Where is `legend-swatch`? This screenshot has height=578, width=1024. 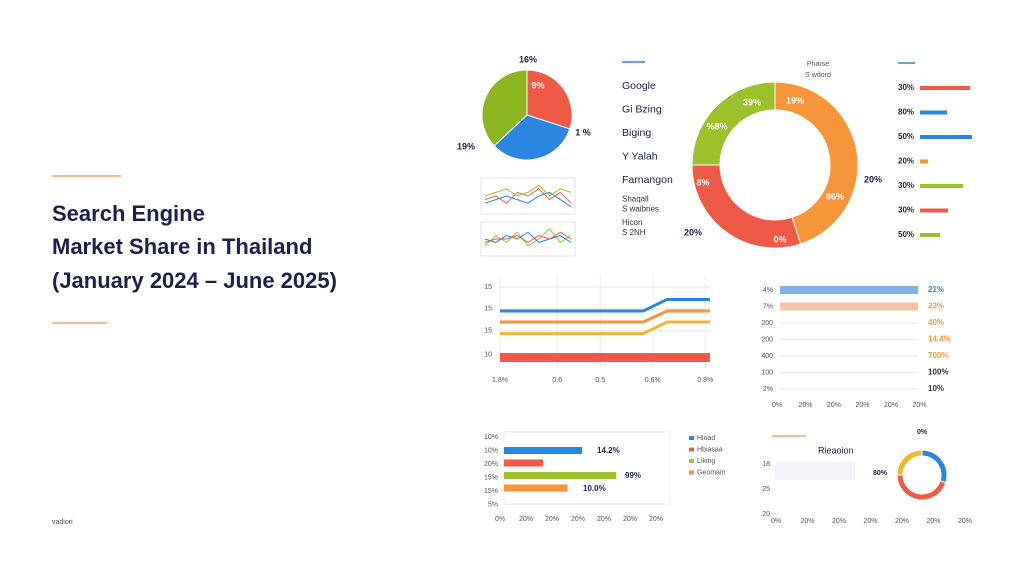 legend-swatch is located at coordinates (691, 472).